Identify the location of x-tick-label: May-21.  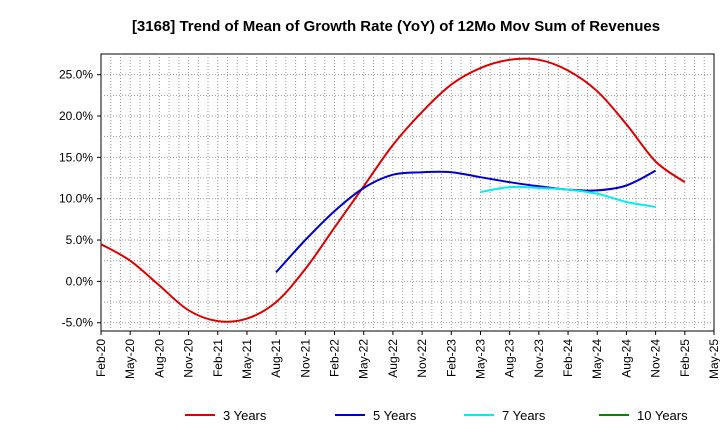
(247, 359).